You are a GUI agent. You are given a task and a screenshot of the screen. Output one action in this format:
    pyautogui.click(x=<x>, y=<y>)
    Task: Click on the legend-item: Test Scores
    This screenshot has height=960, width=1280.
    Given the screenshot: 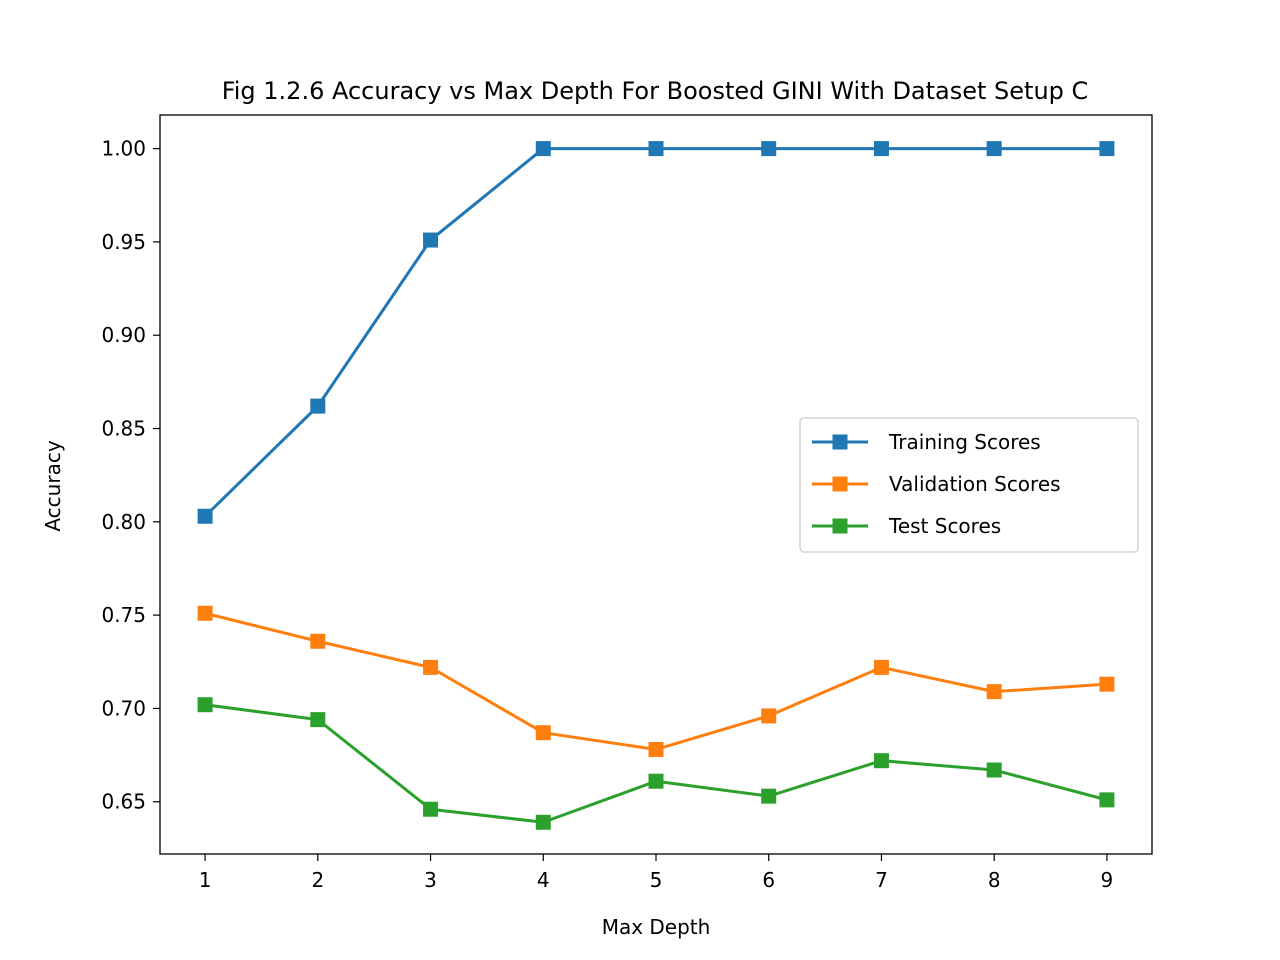 What is the action you would take?
    pyautogui.click(x=906, y=526)
    